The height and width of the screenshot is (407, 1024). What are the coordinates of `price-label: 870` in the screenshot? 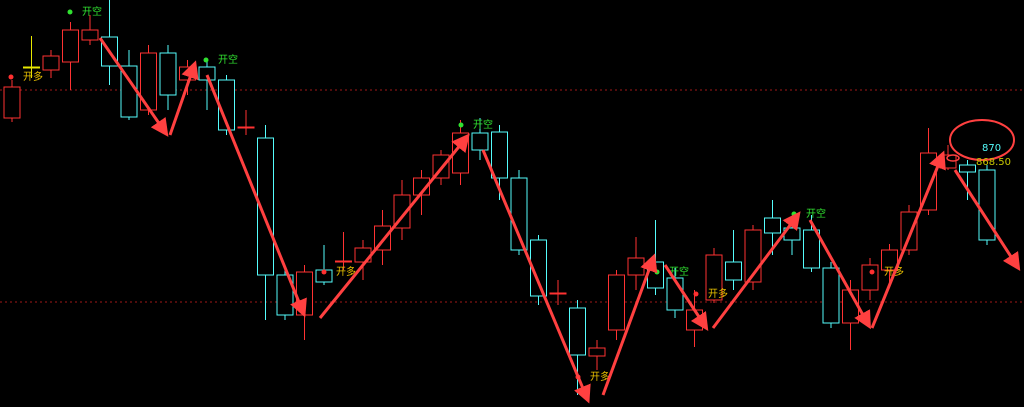 It's located at (991, 148).